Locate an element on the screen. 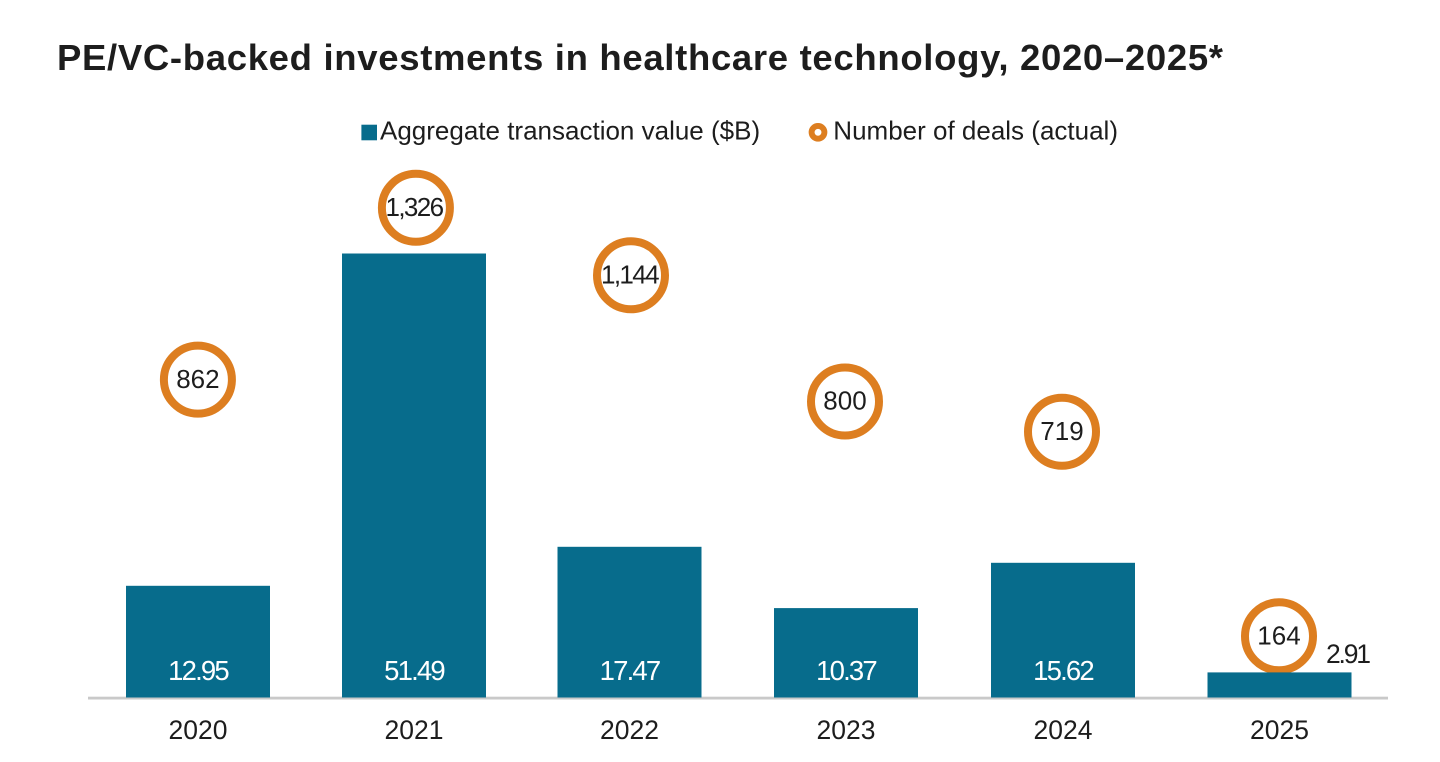 The width and height of the screenshot is (1440, 762). svg-text: 719 is located at coordinates (1061, 431).